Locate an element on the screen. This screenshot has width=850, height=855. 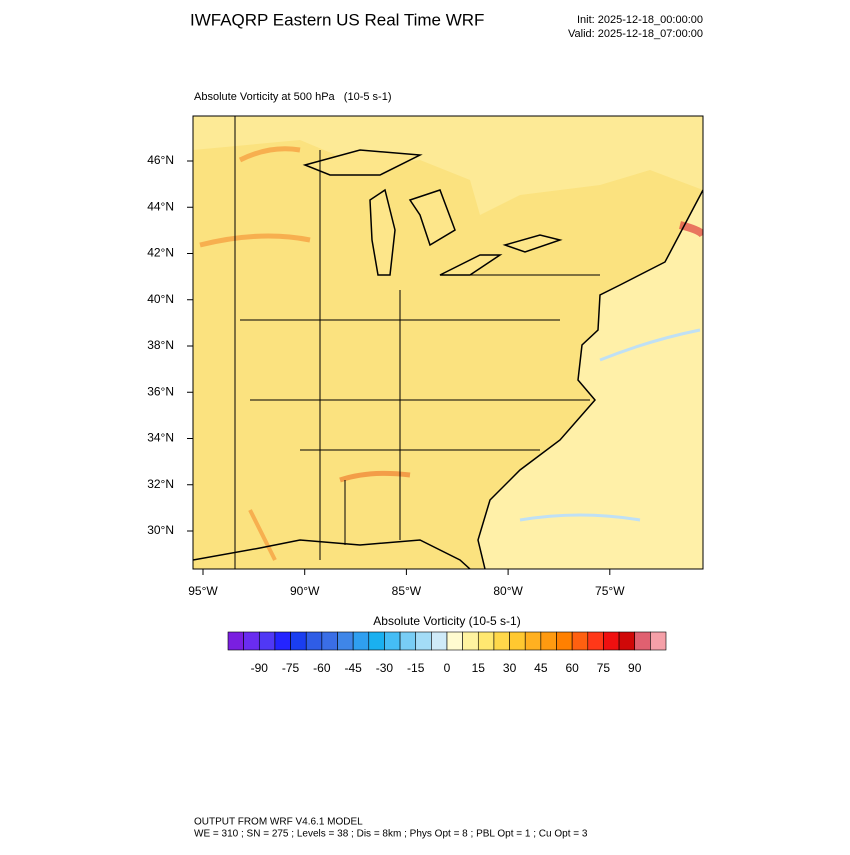
canada-field is located at coordinates (448, 165).